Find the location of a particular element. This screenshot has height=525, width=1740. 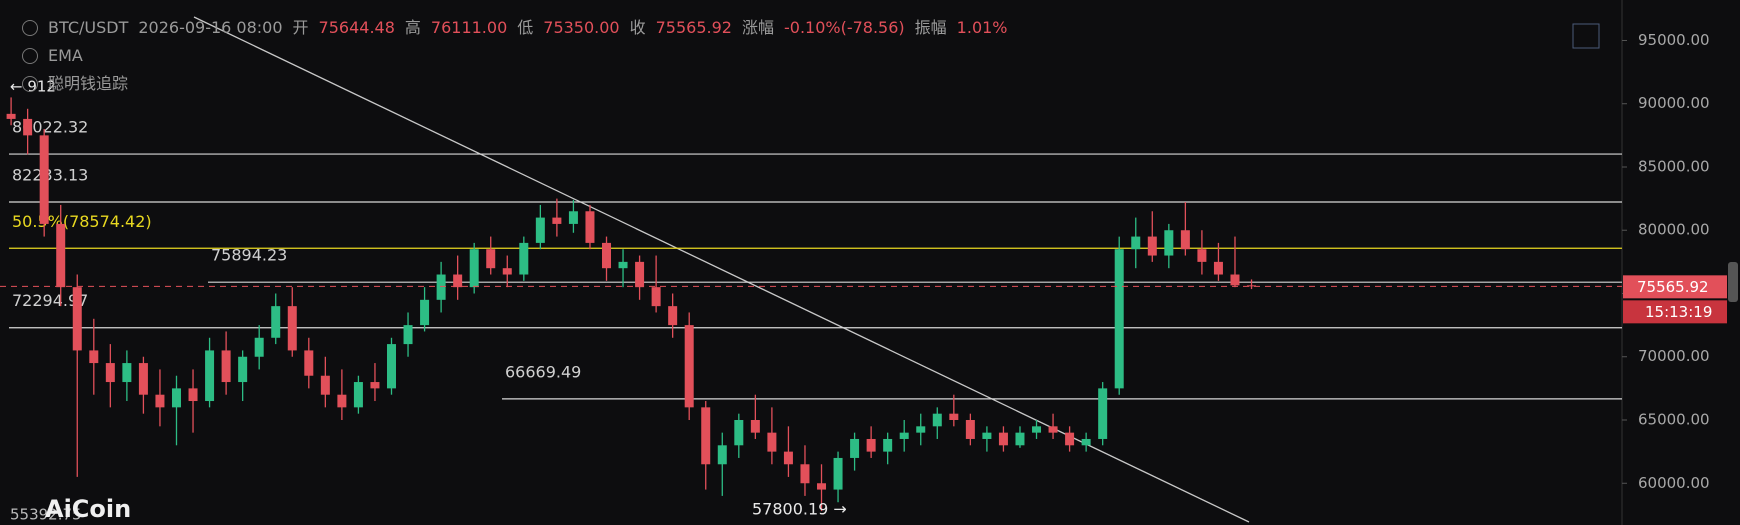

field-value: 76111.00 is located at coordinates (469, 27).